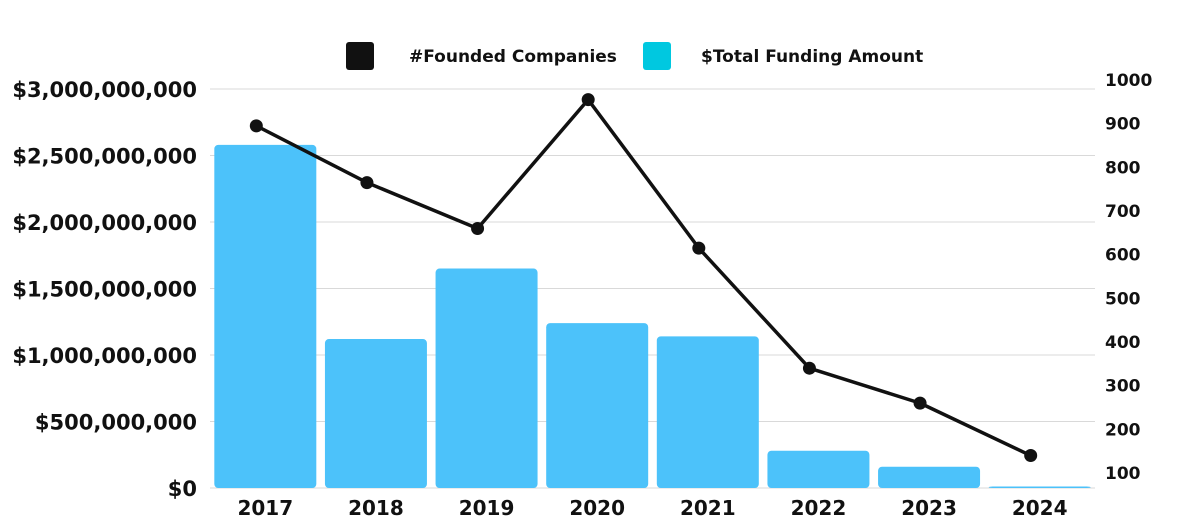 Image resolution: width=1190 pixels, height=532 pixels. What do you see at coordinates (513, 57) in the screenshot?
I see `legend-label: #Founded Companies` at bounding box center [513, 57].